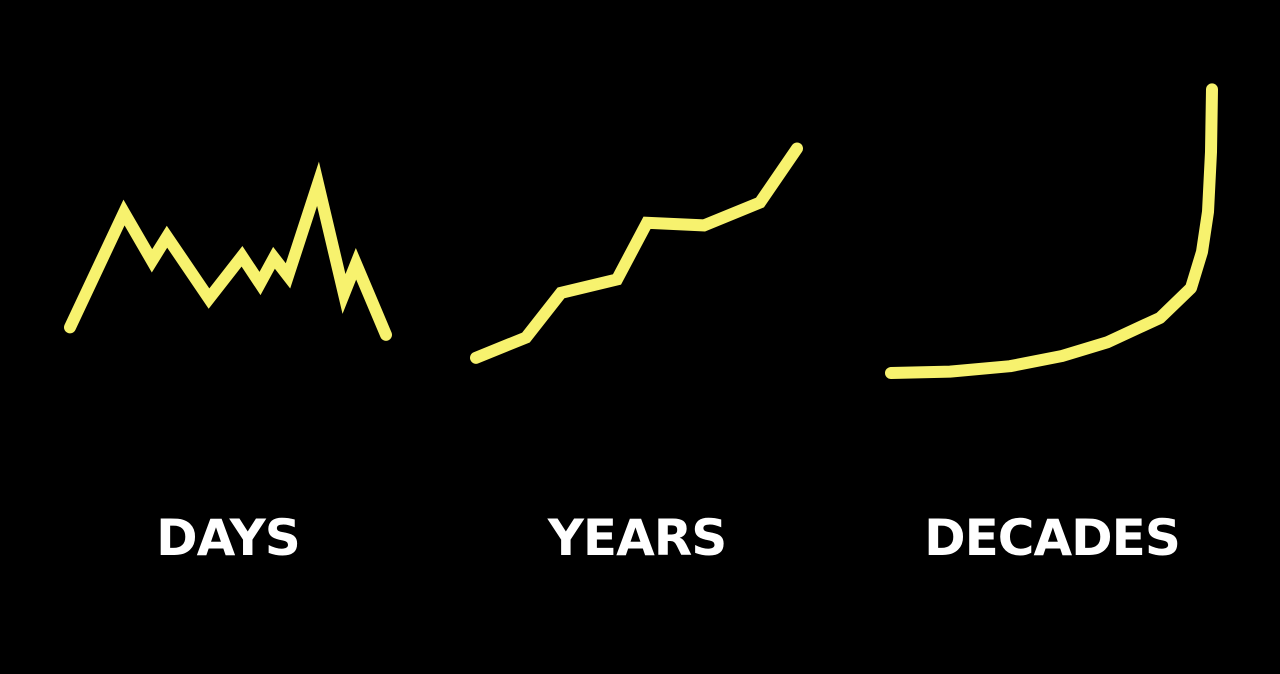 This screenshot has width=1280, height=674. Describe the element at coordinates (1052, 538) in the screenshot. I see `decades-label: DECADES` at that location.